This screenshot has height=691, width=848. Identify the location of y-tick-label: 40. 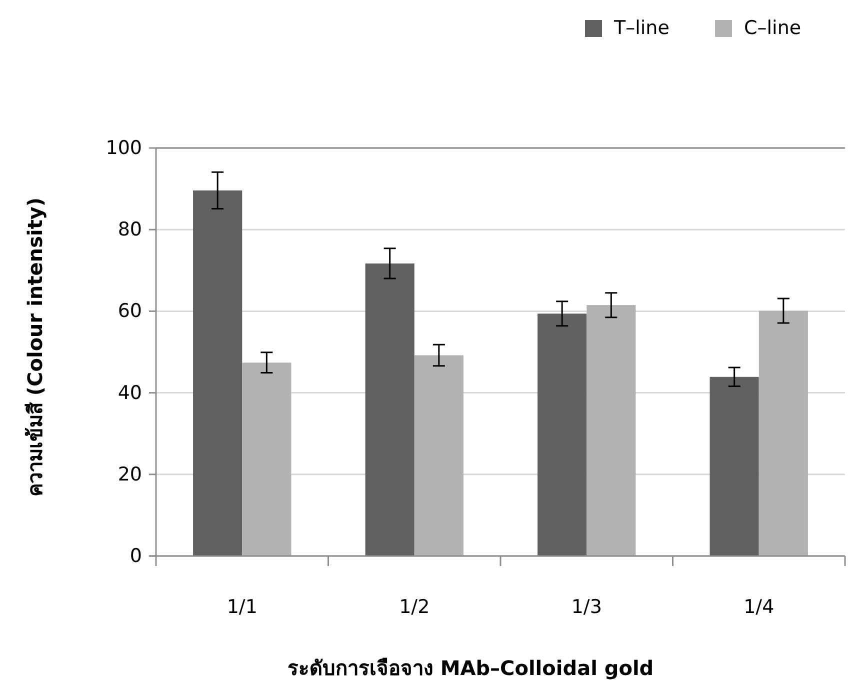
(130, 393).